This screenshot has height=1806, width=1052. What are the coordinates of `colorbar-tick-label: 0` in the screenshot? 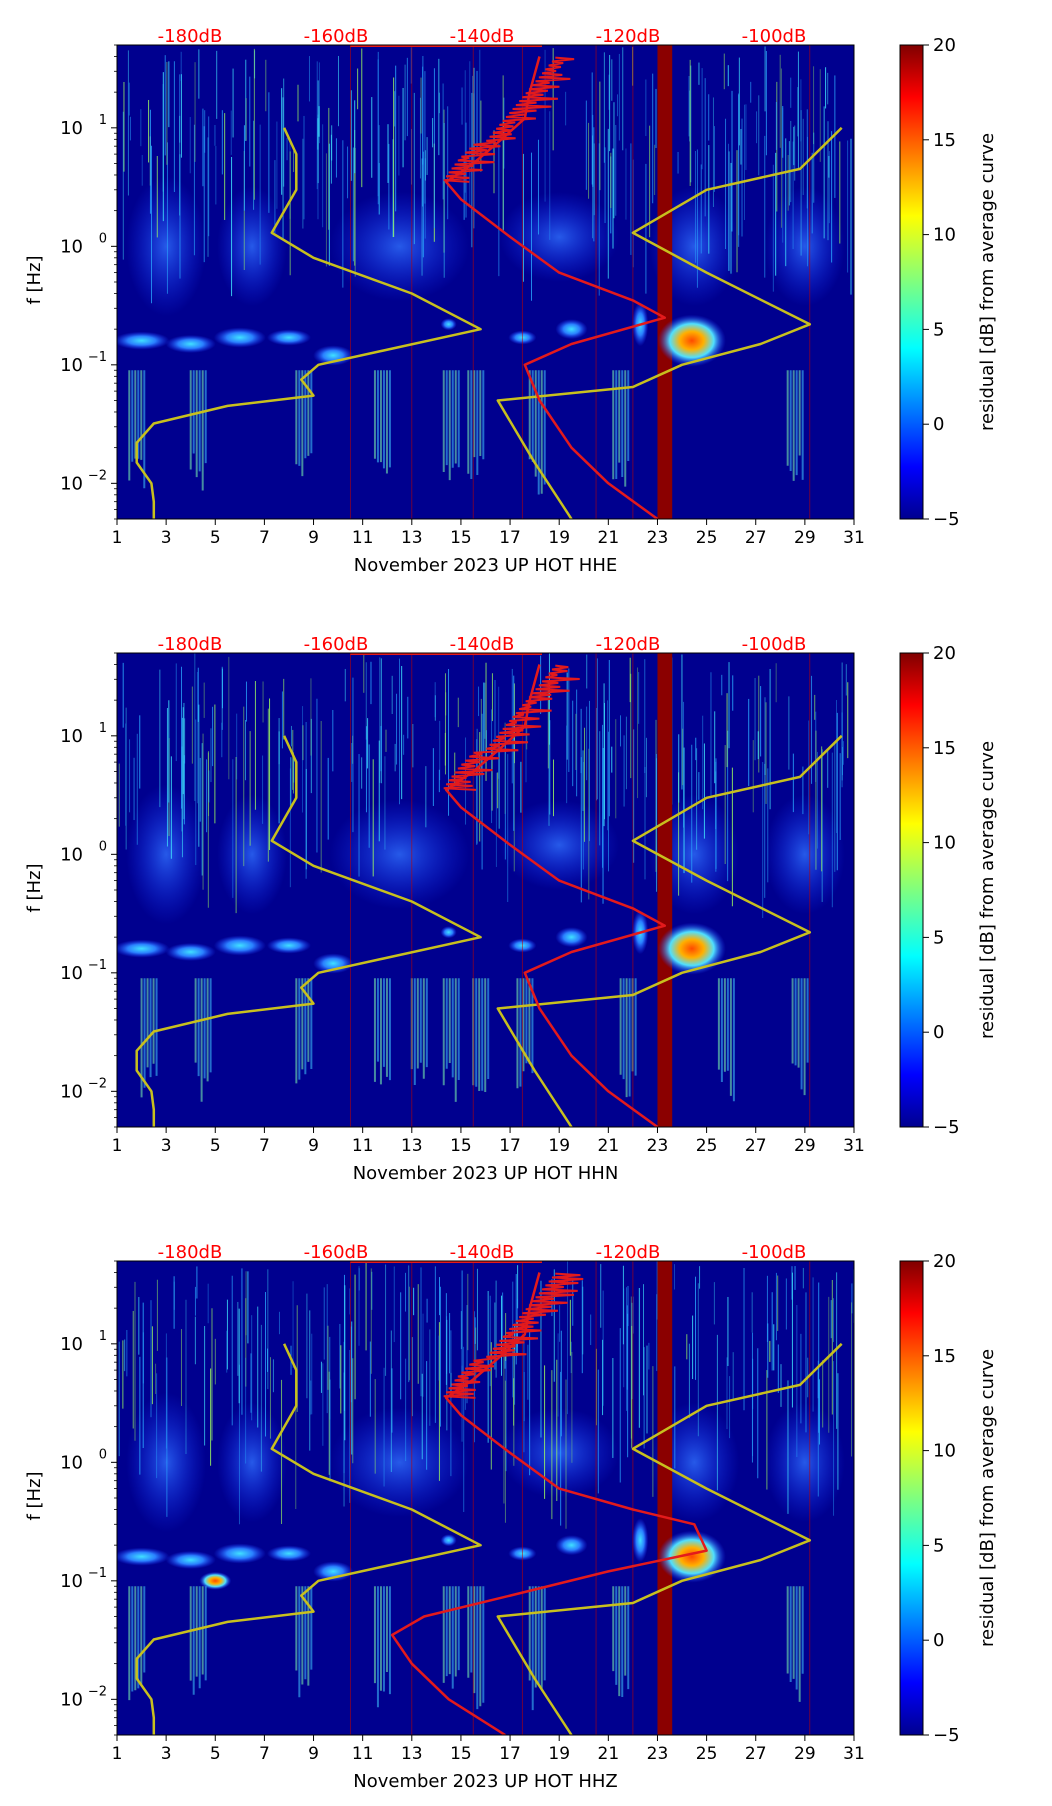 It's located at (938, 1640).